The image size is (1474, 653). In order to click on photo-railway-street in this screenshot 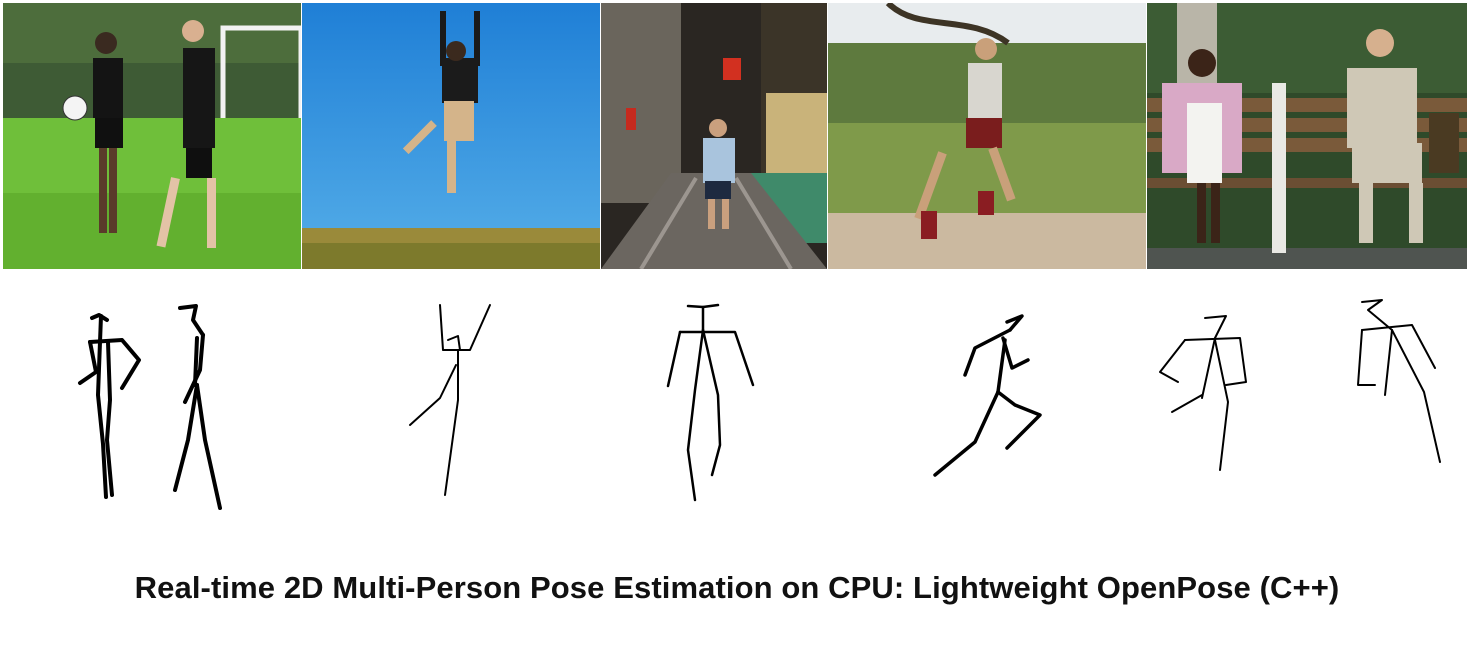, I will do `click(714, 136)`.